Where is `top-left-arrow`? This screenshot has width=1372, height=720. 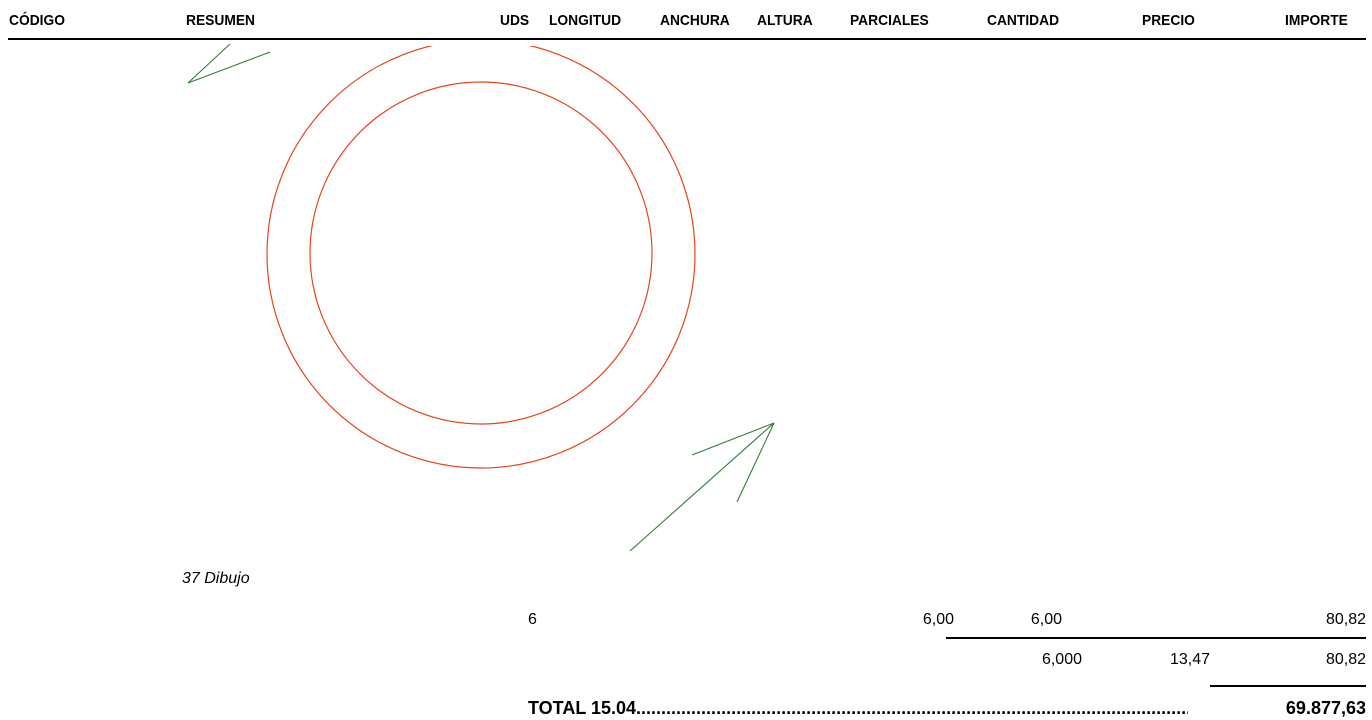 top-left-arrow is located at coordinates (229, 63).